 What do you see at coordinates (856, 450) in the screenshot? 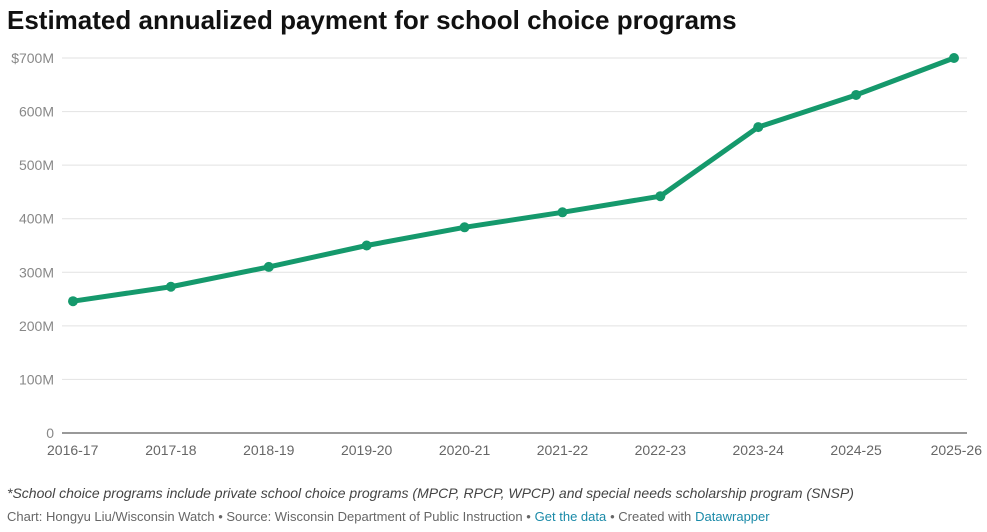
I see `x-tick-label: 2024-25` at bounding box center [856, 450].